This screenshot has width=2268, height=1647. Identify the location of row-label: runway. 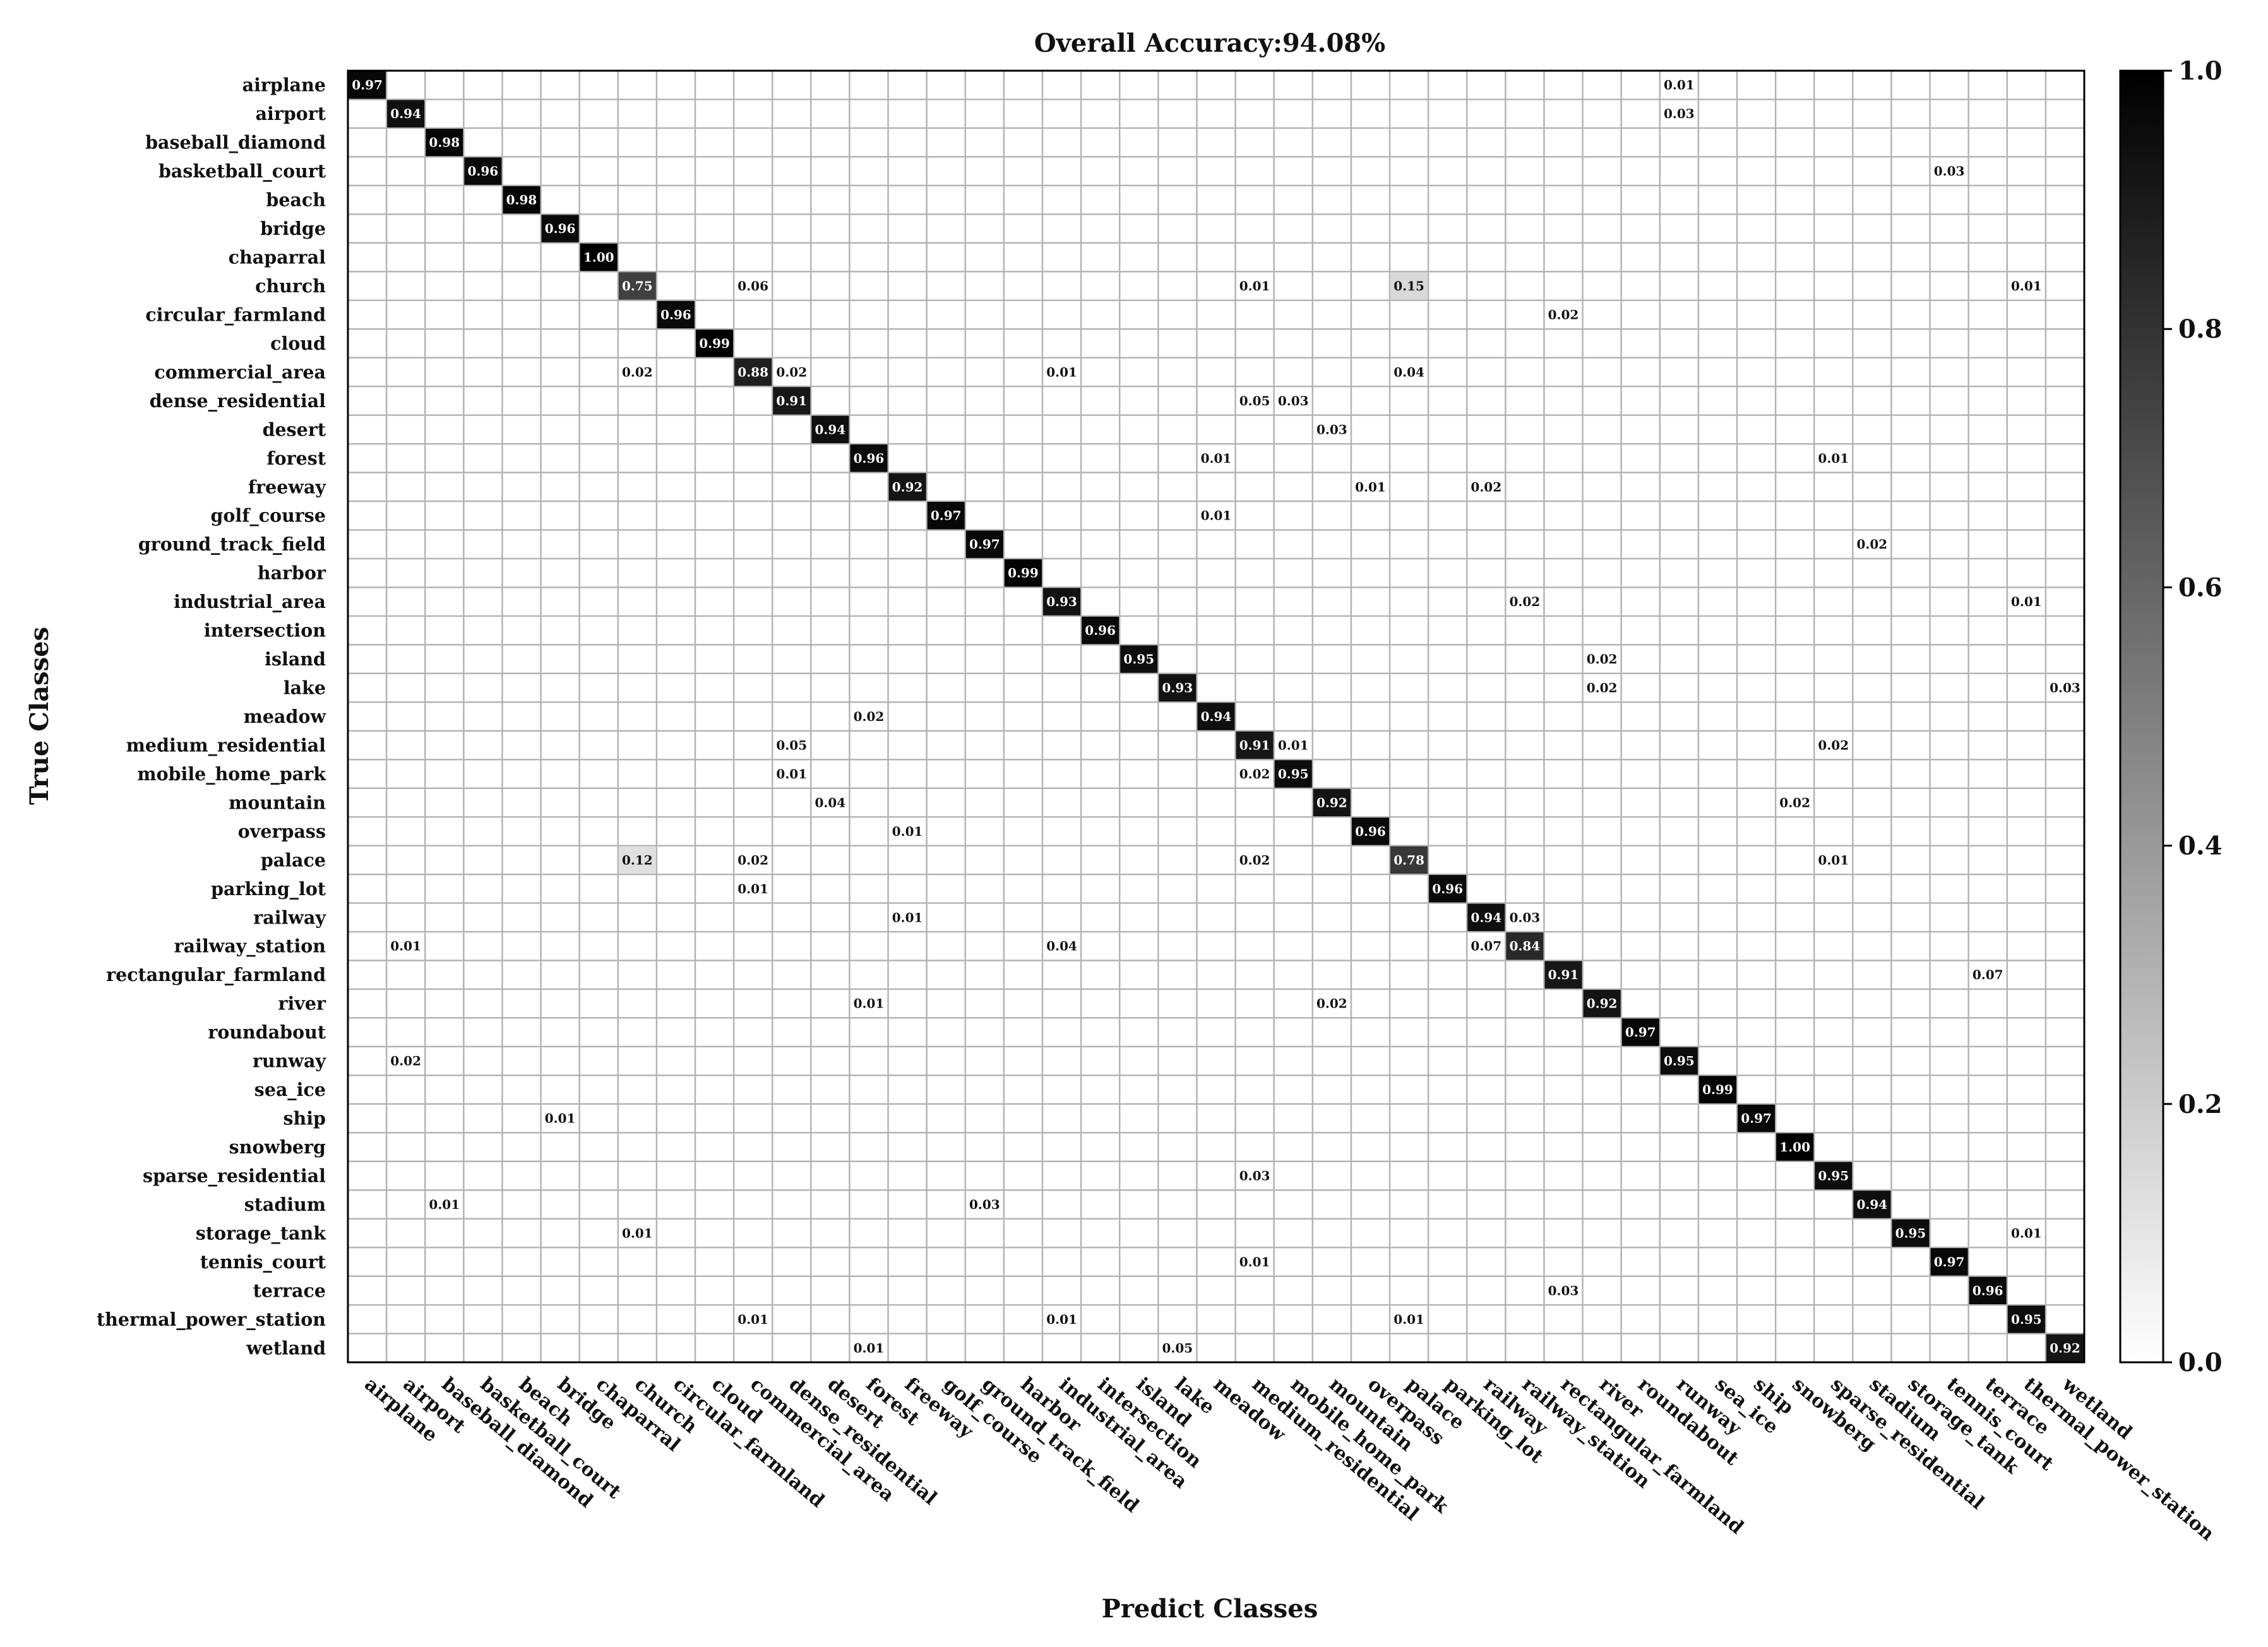
(289, 1061).